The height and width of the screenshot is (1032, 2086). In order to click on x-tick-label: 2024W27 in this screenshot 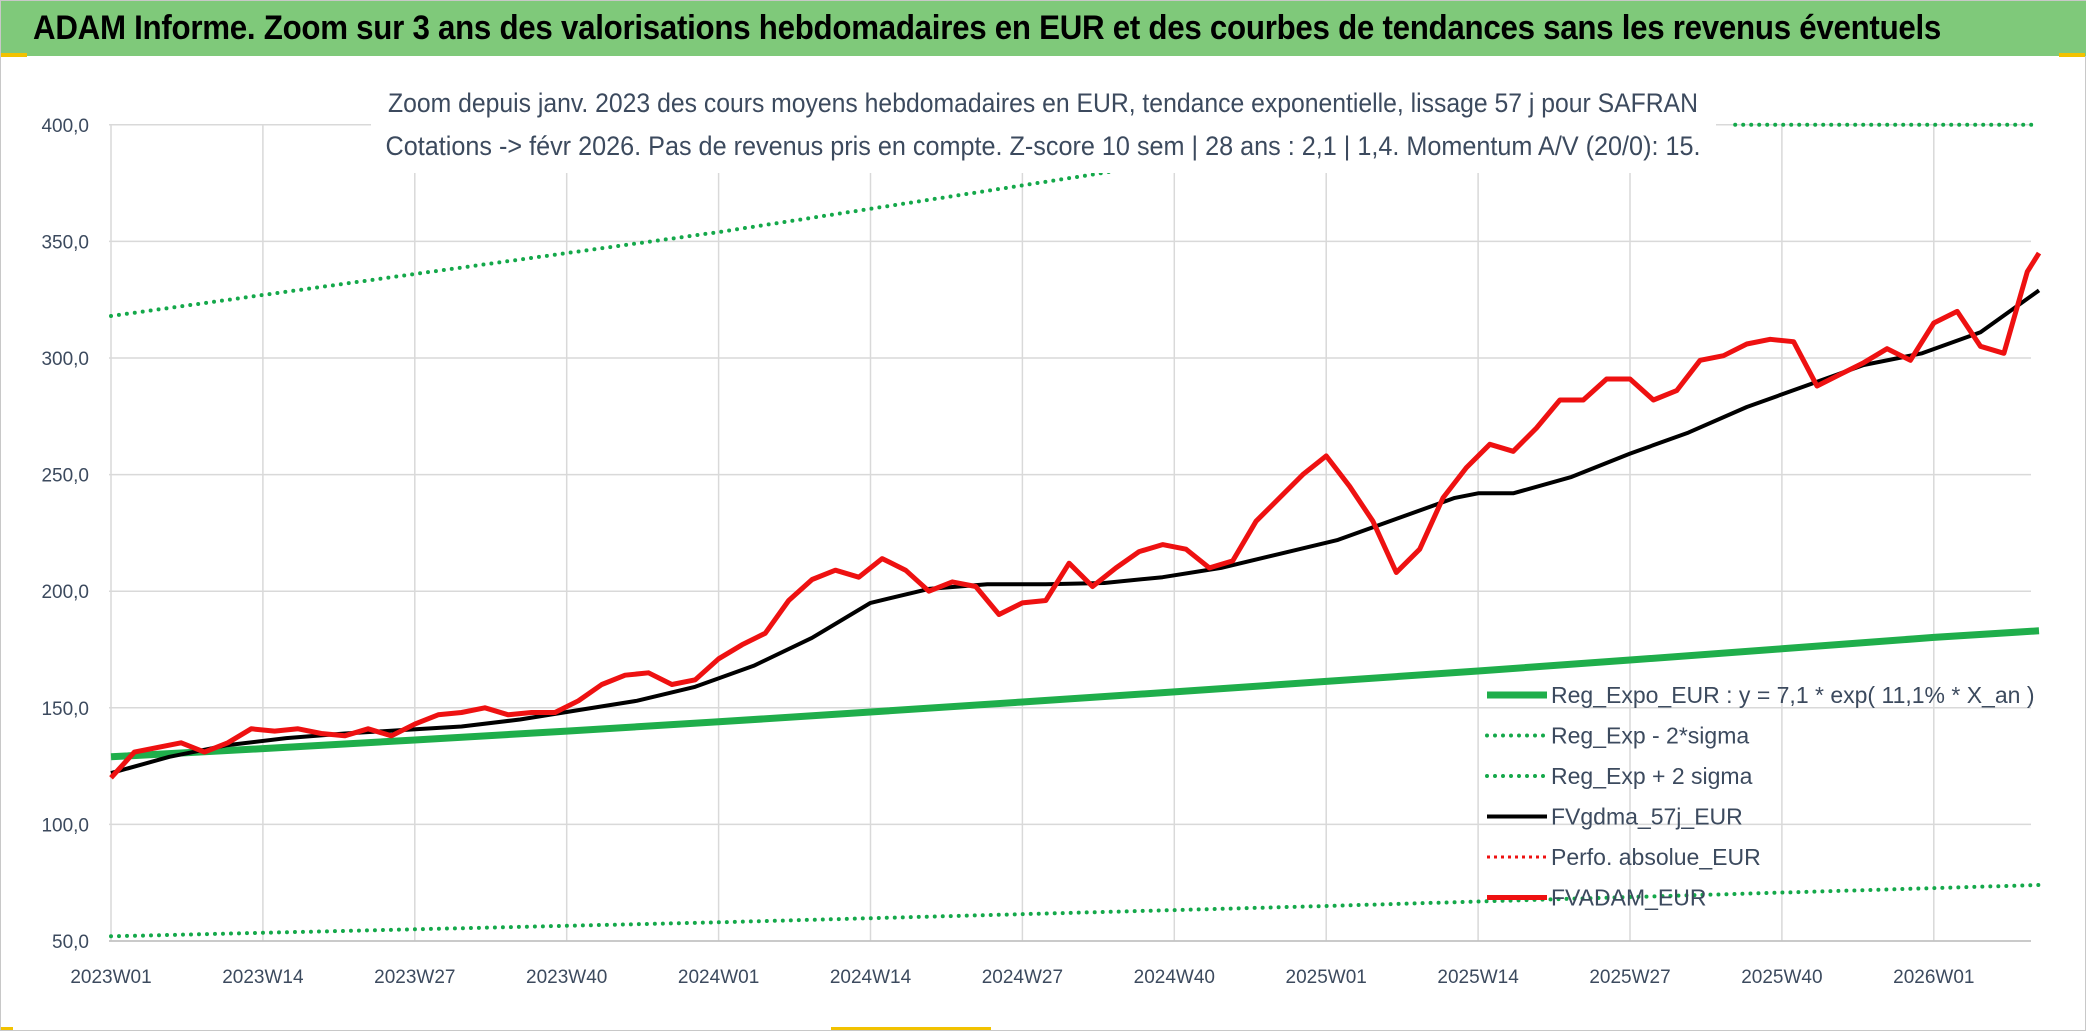, I will do `click(1022, 977)`.